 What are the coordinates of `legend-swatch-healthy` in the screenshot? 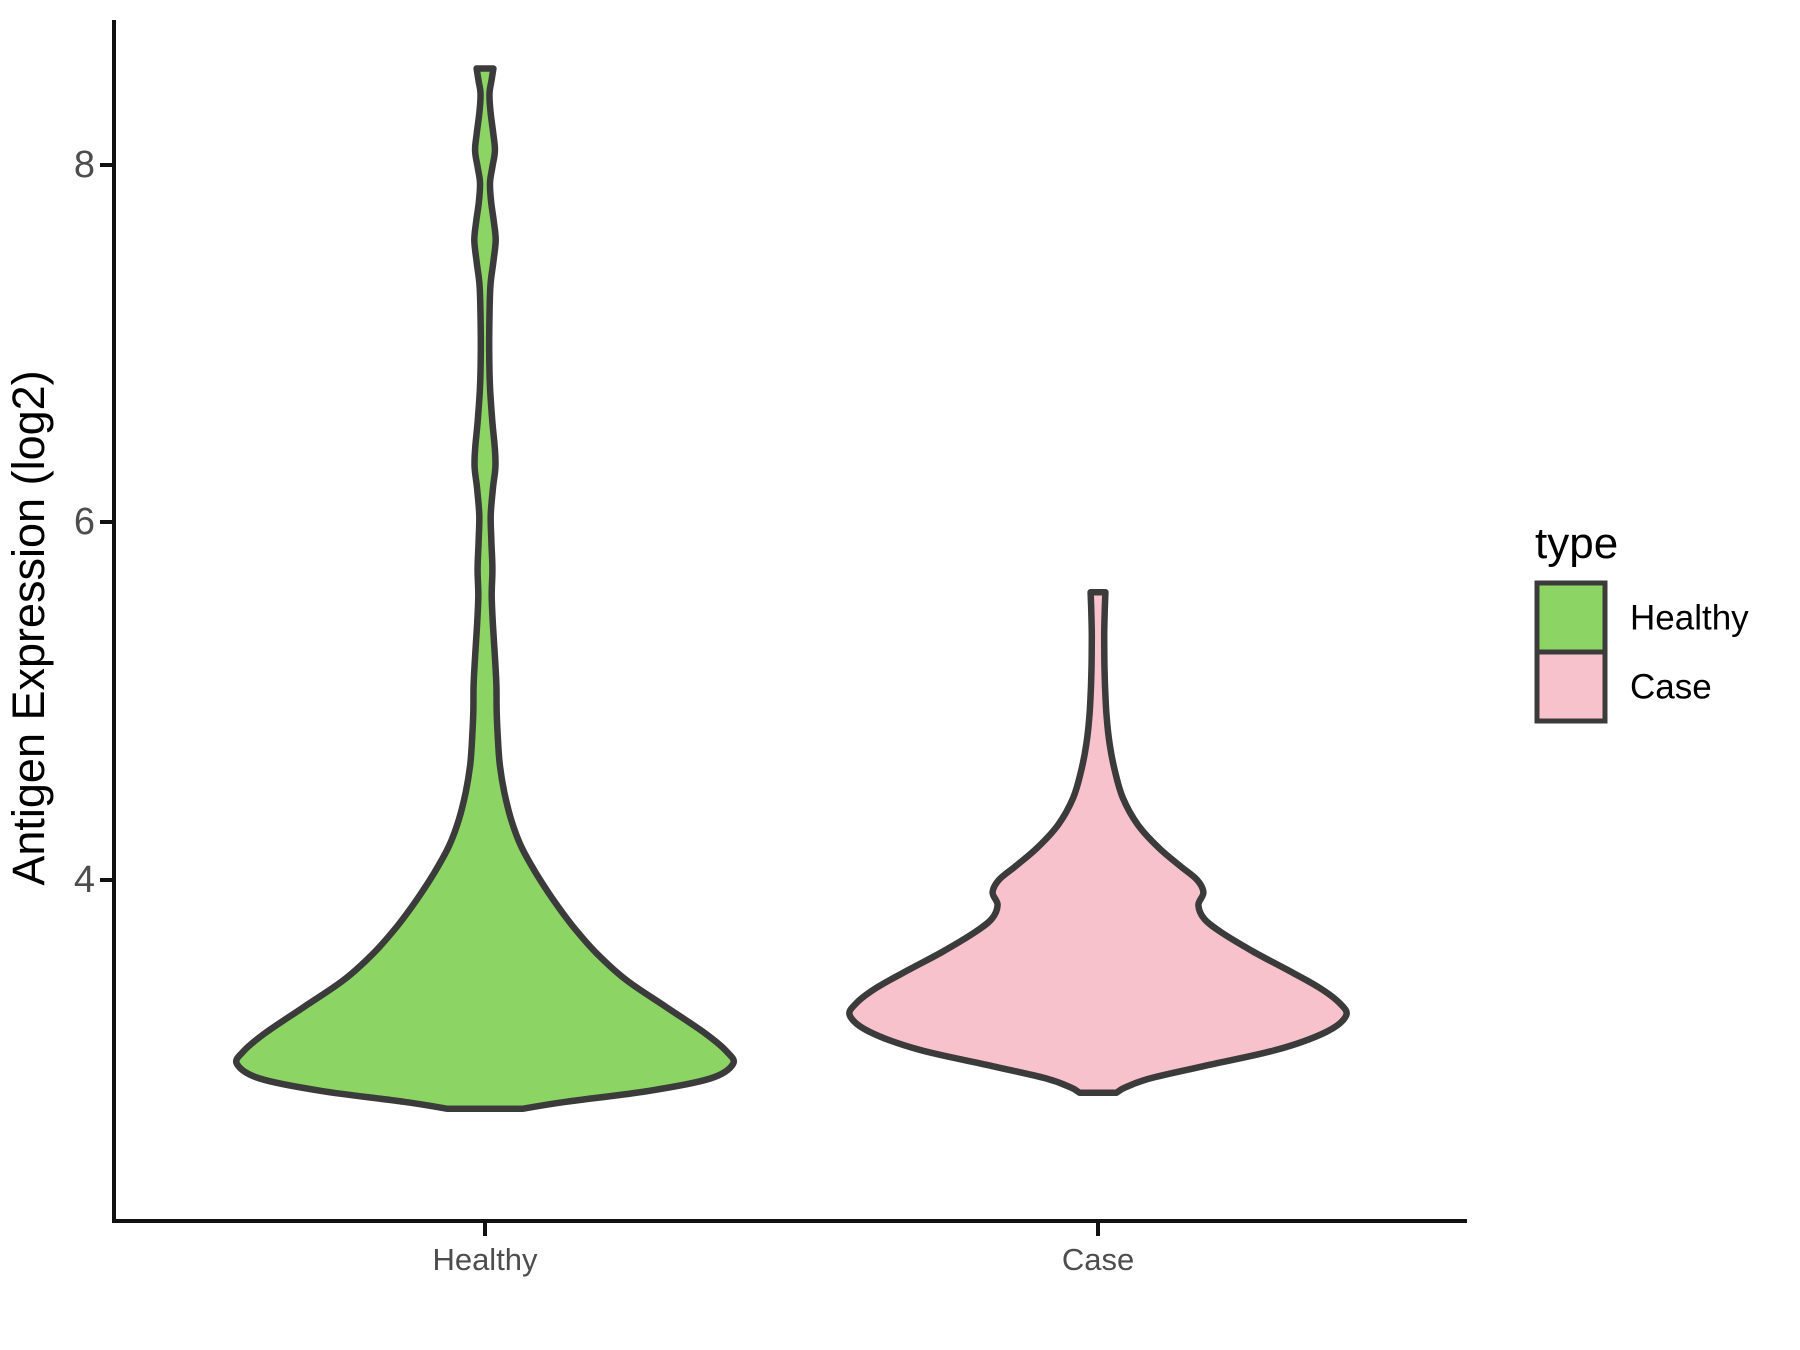 It's located at (1571, 617).